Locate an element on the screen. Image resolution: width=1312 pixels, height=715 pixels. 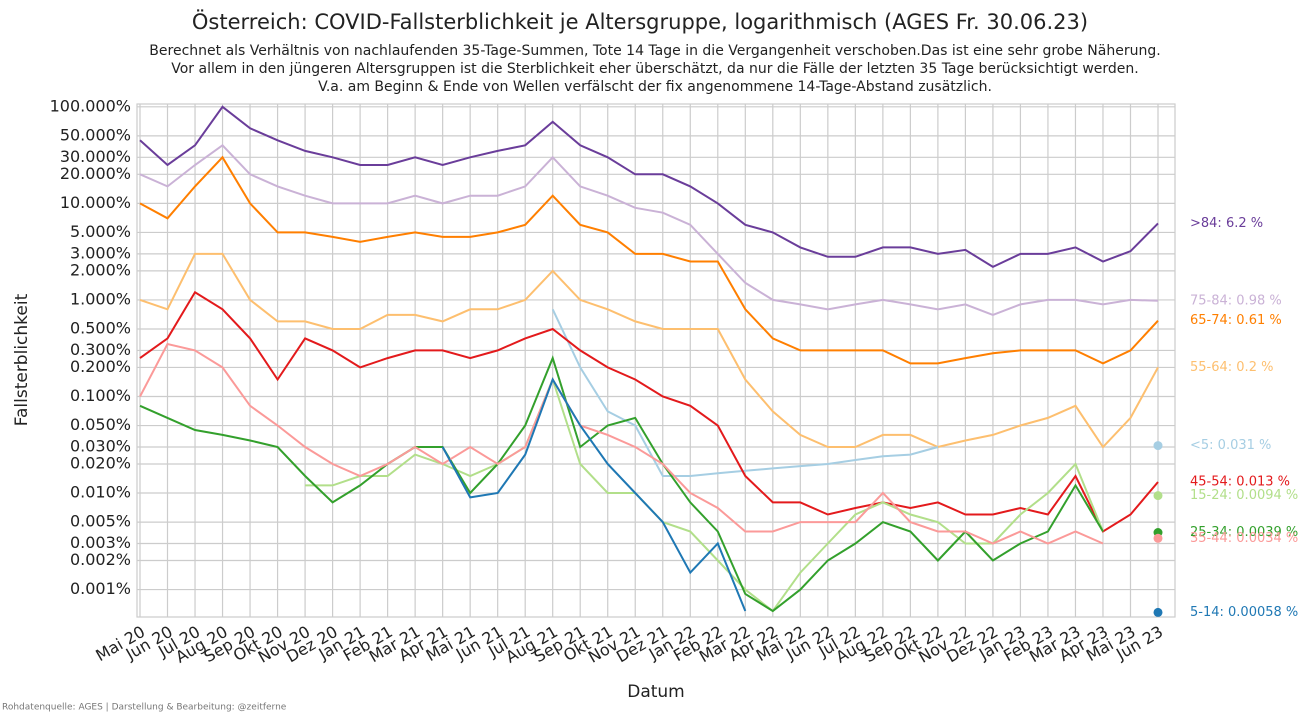
y-axis-label: Fallsterblichkeit is located at coordinates (22, 359).